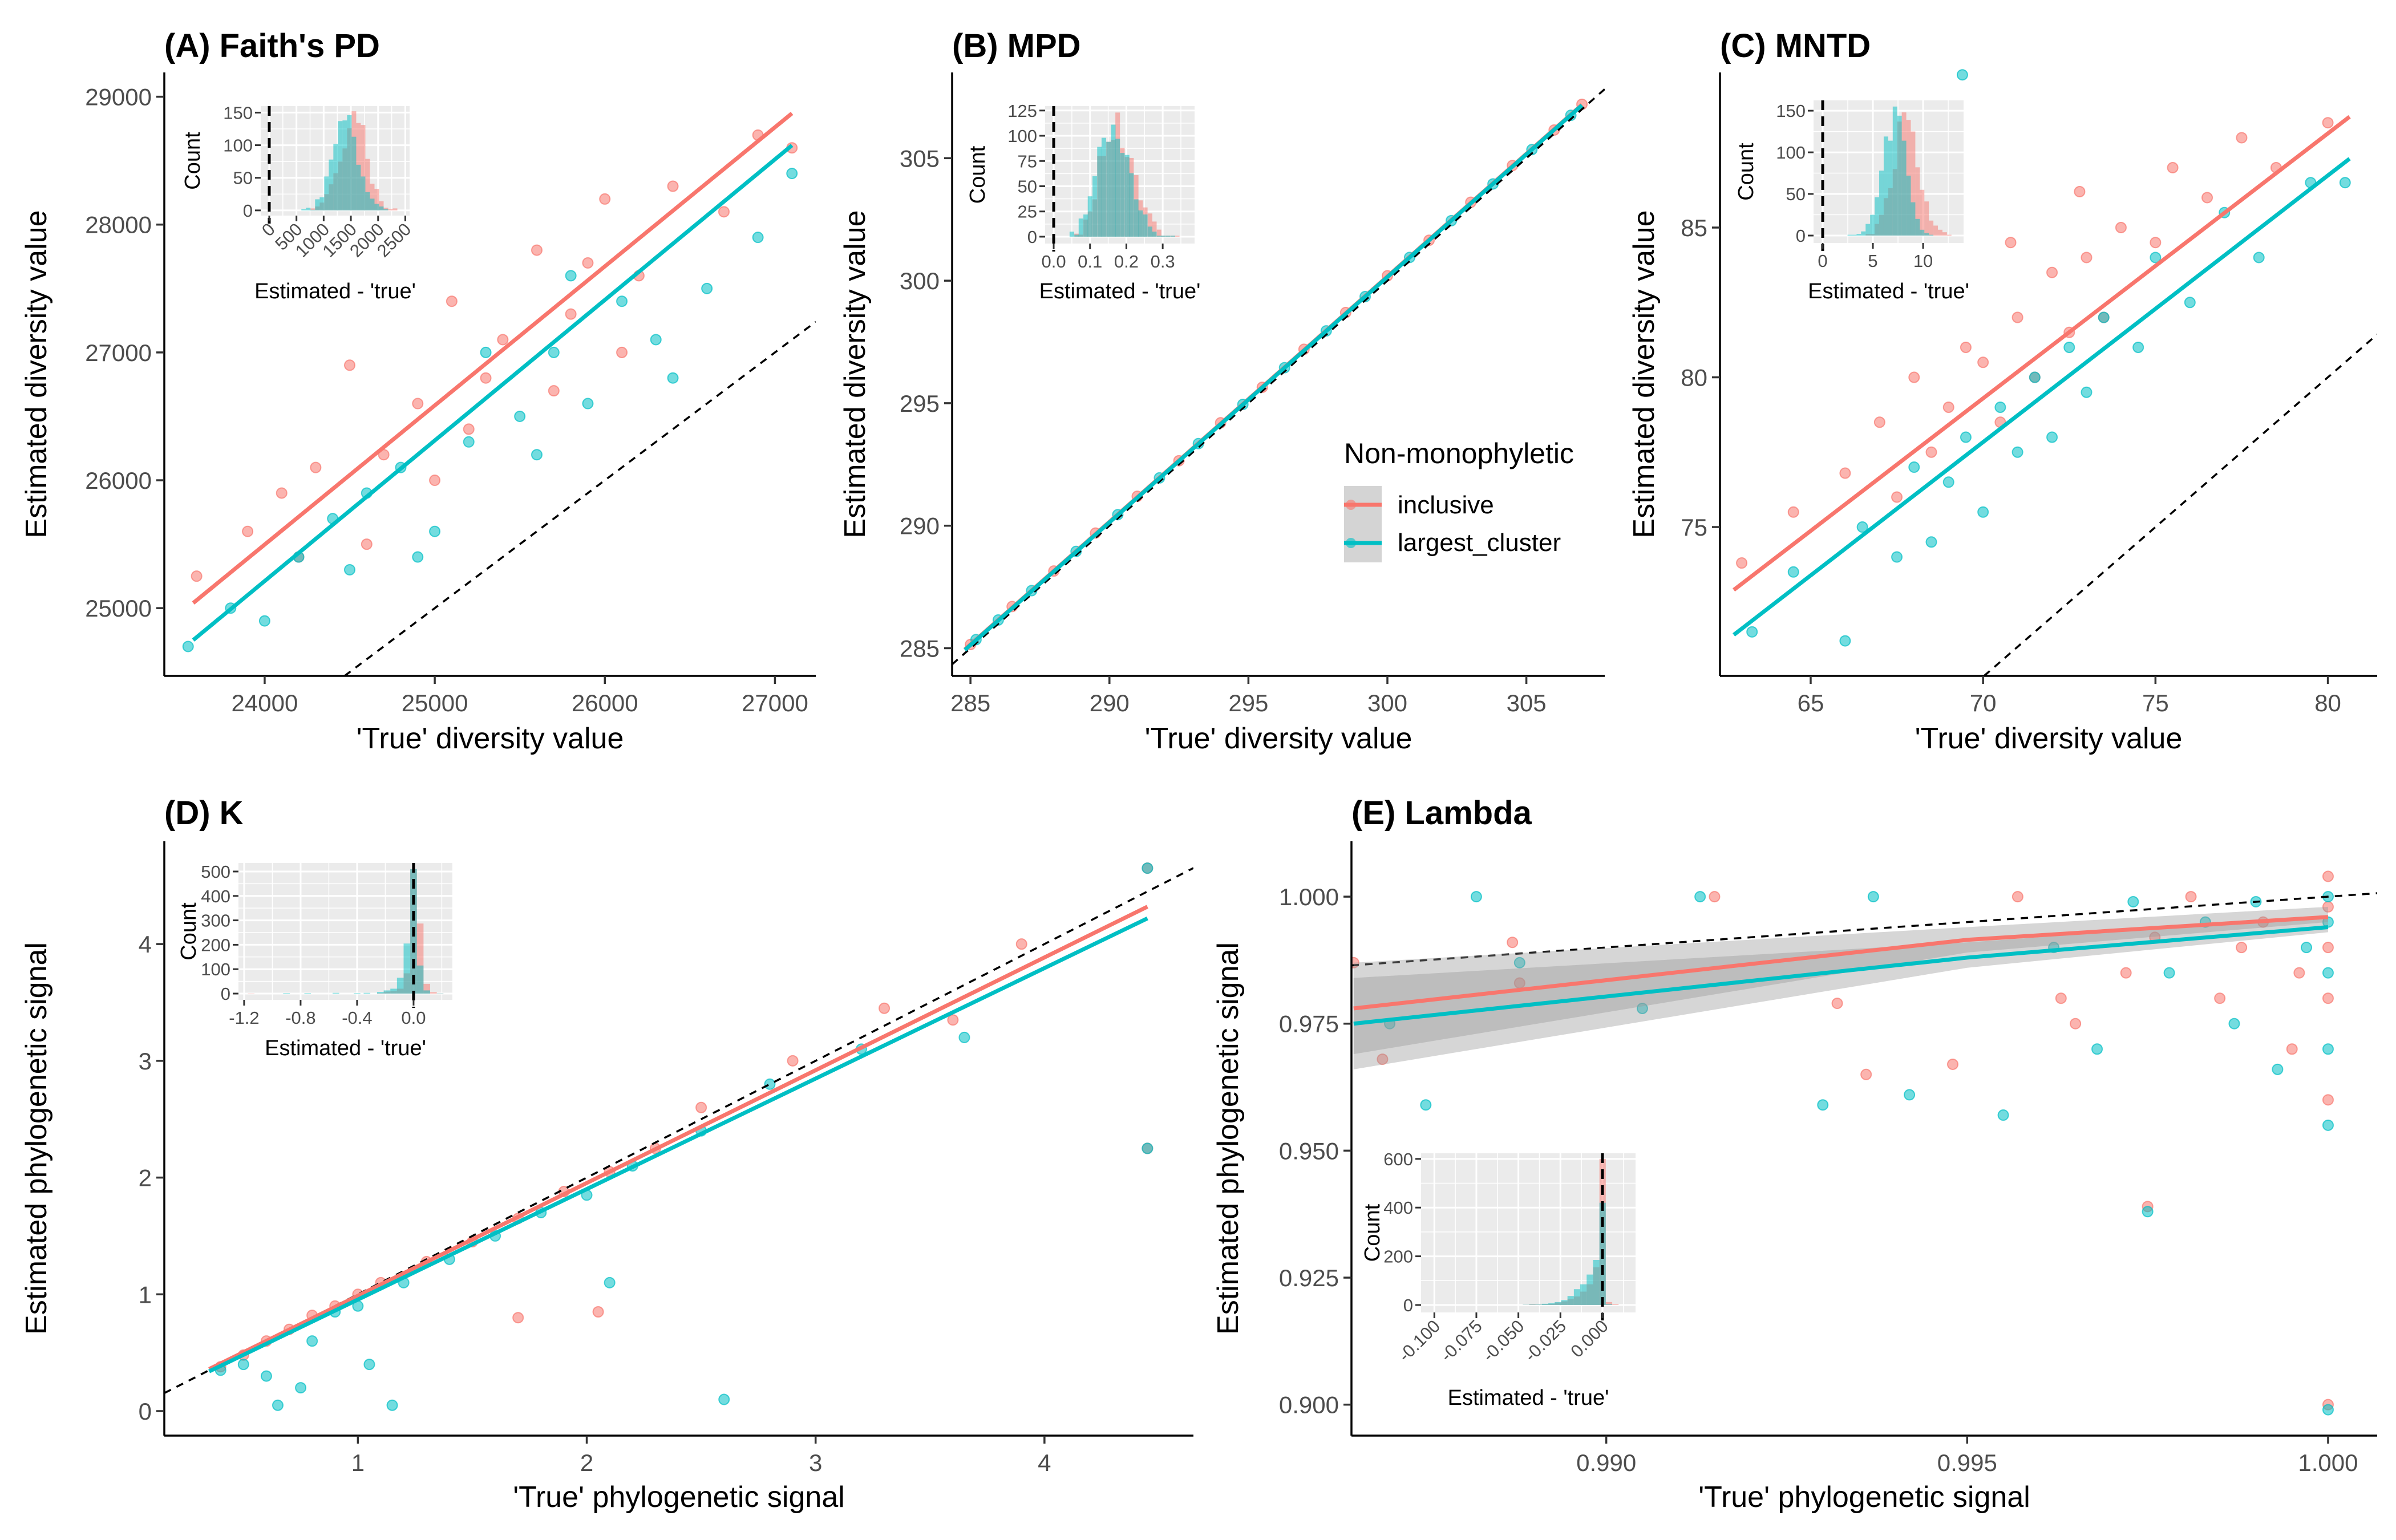 The height and width of the screenshot is (1540, 2396). I want to click on x-axis-title: 'True' phylogenetic signal, so click(679, 1497).